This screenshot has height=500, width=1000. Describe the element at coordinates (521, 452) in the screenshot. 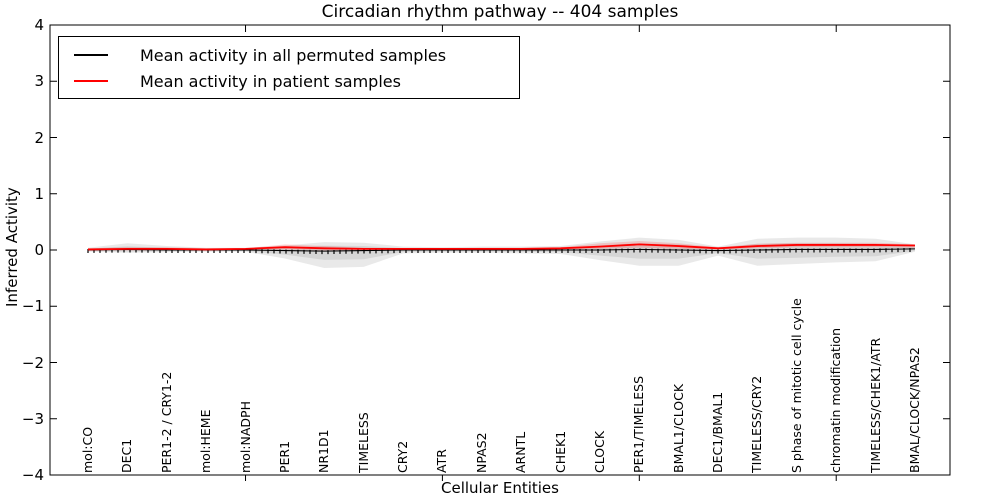

I see `x-tick-label: ARNTL` at that location.